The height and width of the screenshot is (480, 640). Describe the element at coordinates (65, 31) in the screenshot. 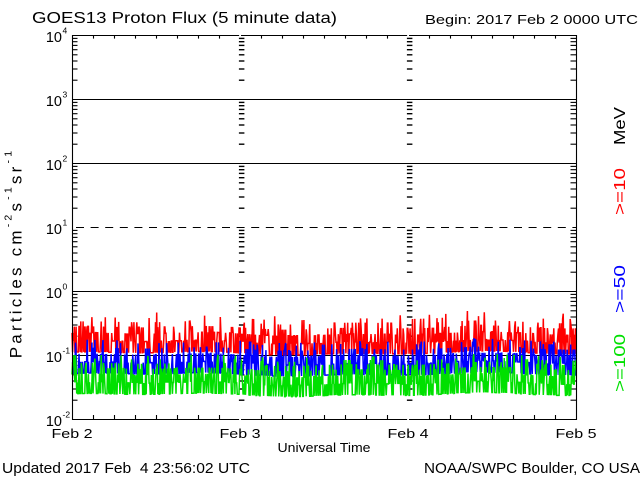

I see `svg-text: 4` at that location.